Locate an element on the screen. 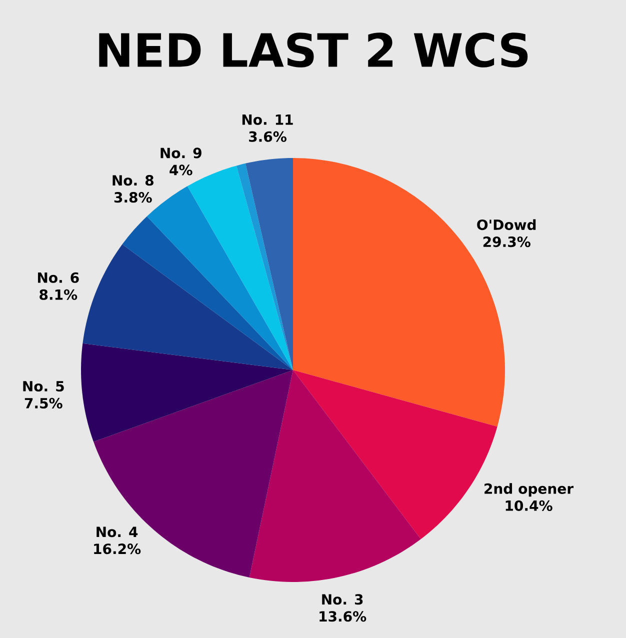 The image size is (626, 638). slice-label: 2nd opener is located at coordinates (529, 490).